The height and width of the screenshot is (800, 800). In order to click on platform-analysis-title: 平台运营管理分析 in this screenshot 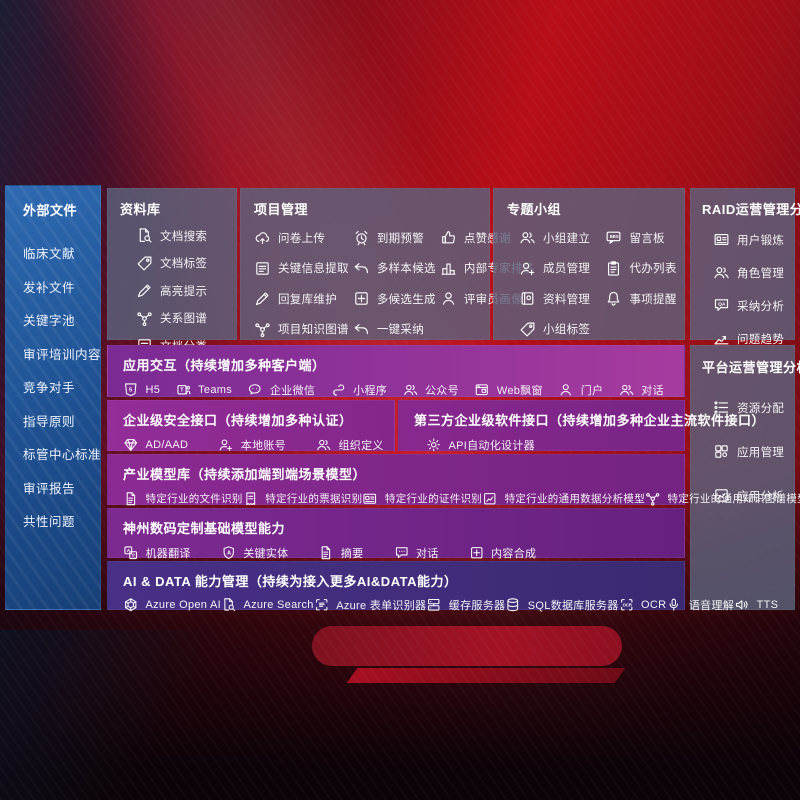, I will do `click(751, 367)`.